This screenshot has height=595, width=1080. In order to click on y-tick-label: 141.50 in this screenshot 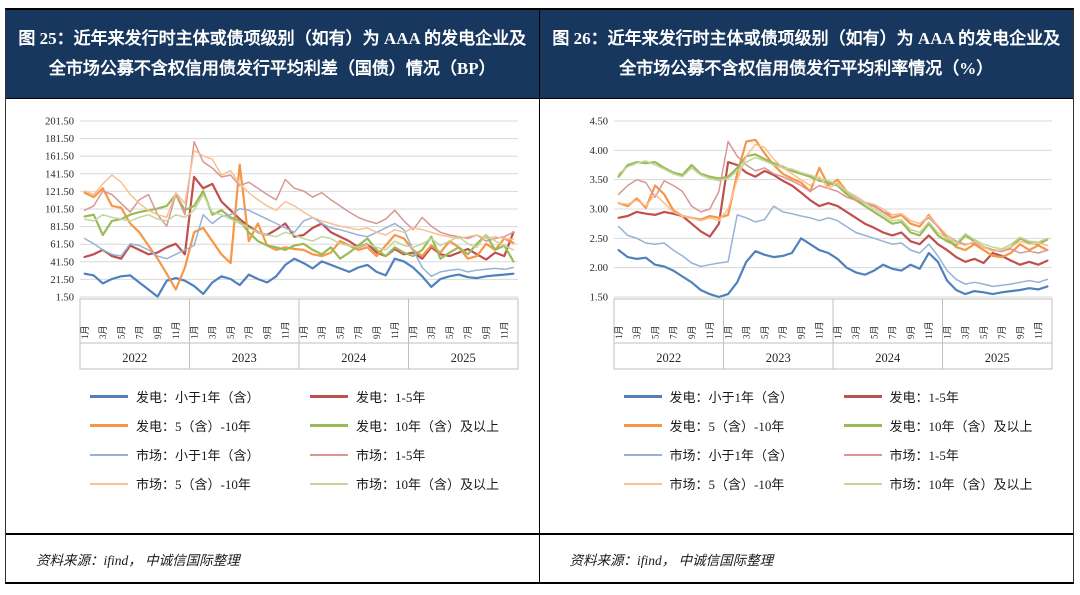, I will do `click(59, 174)`.